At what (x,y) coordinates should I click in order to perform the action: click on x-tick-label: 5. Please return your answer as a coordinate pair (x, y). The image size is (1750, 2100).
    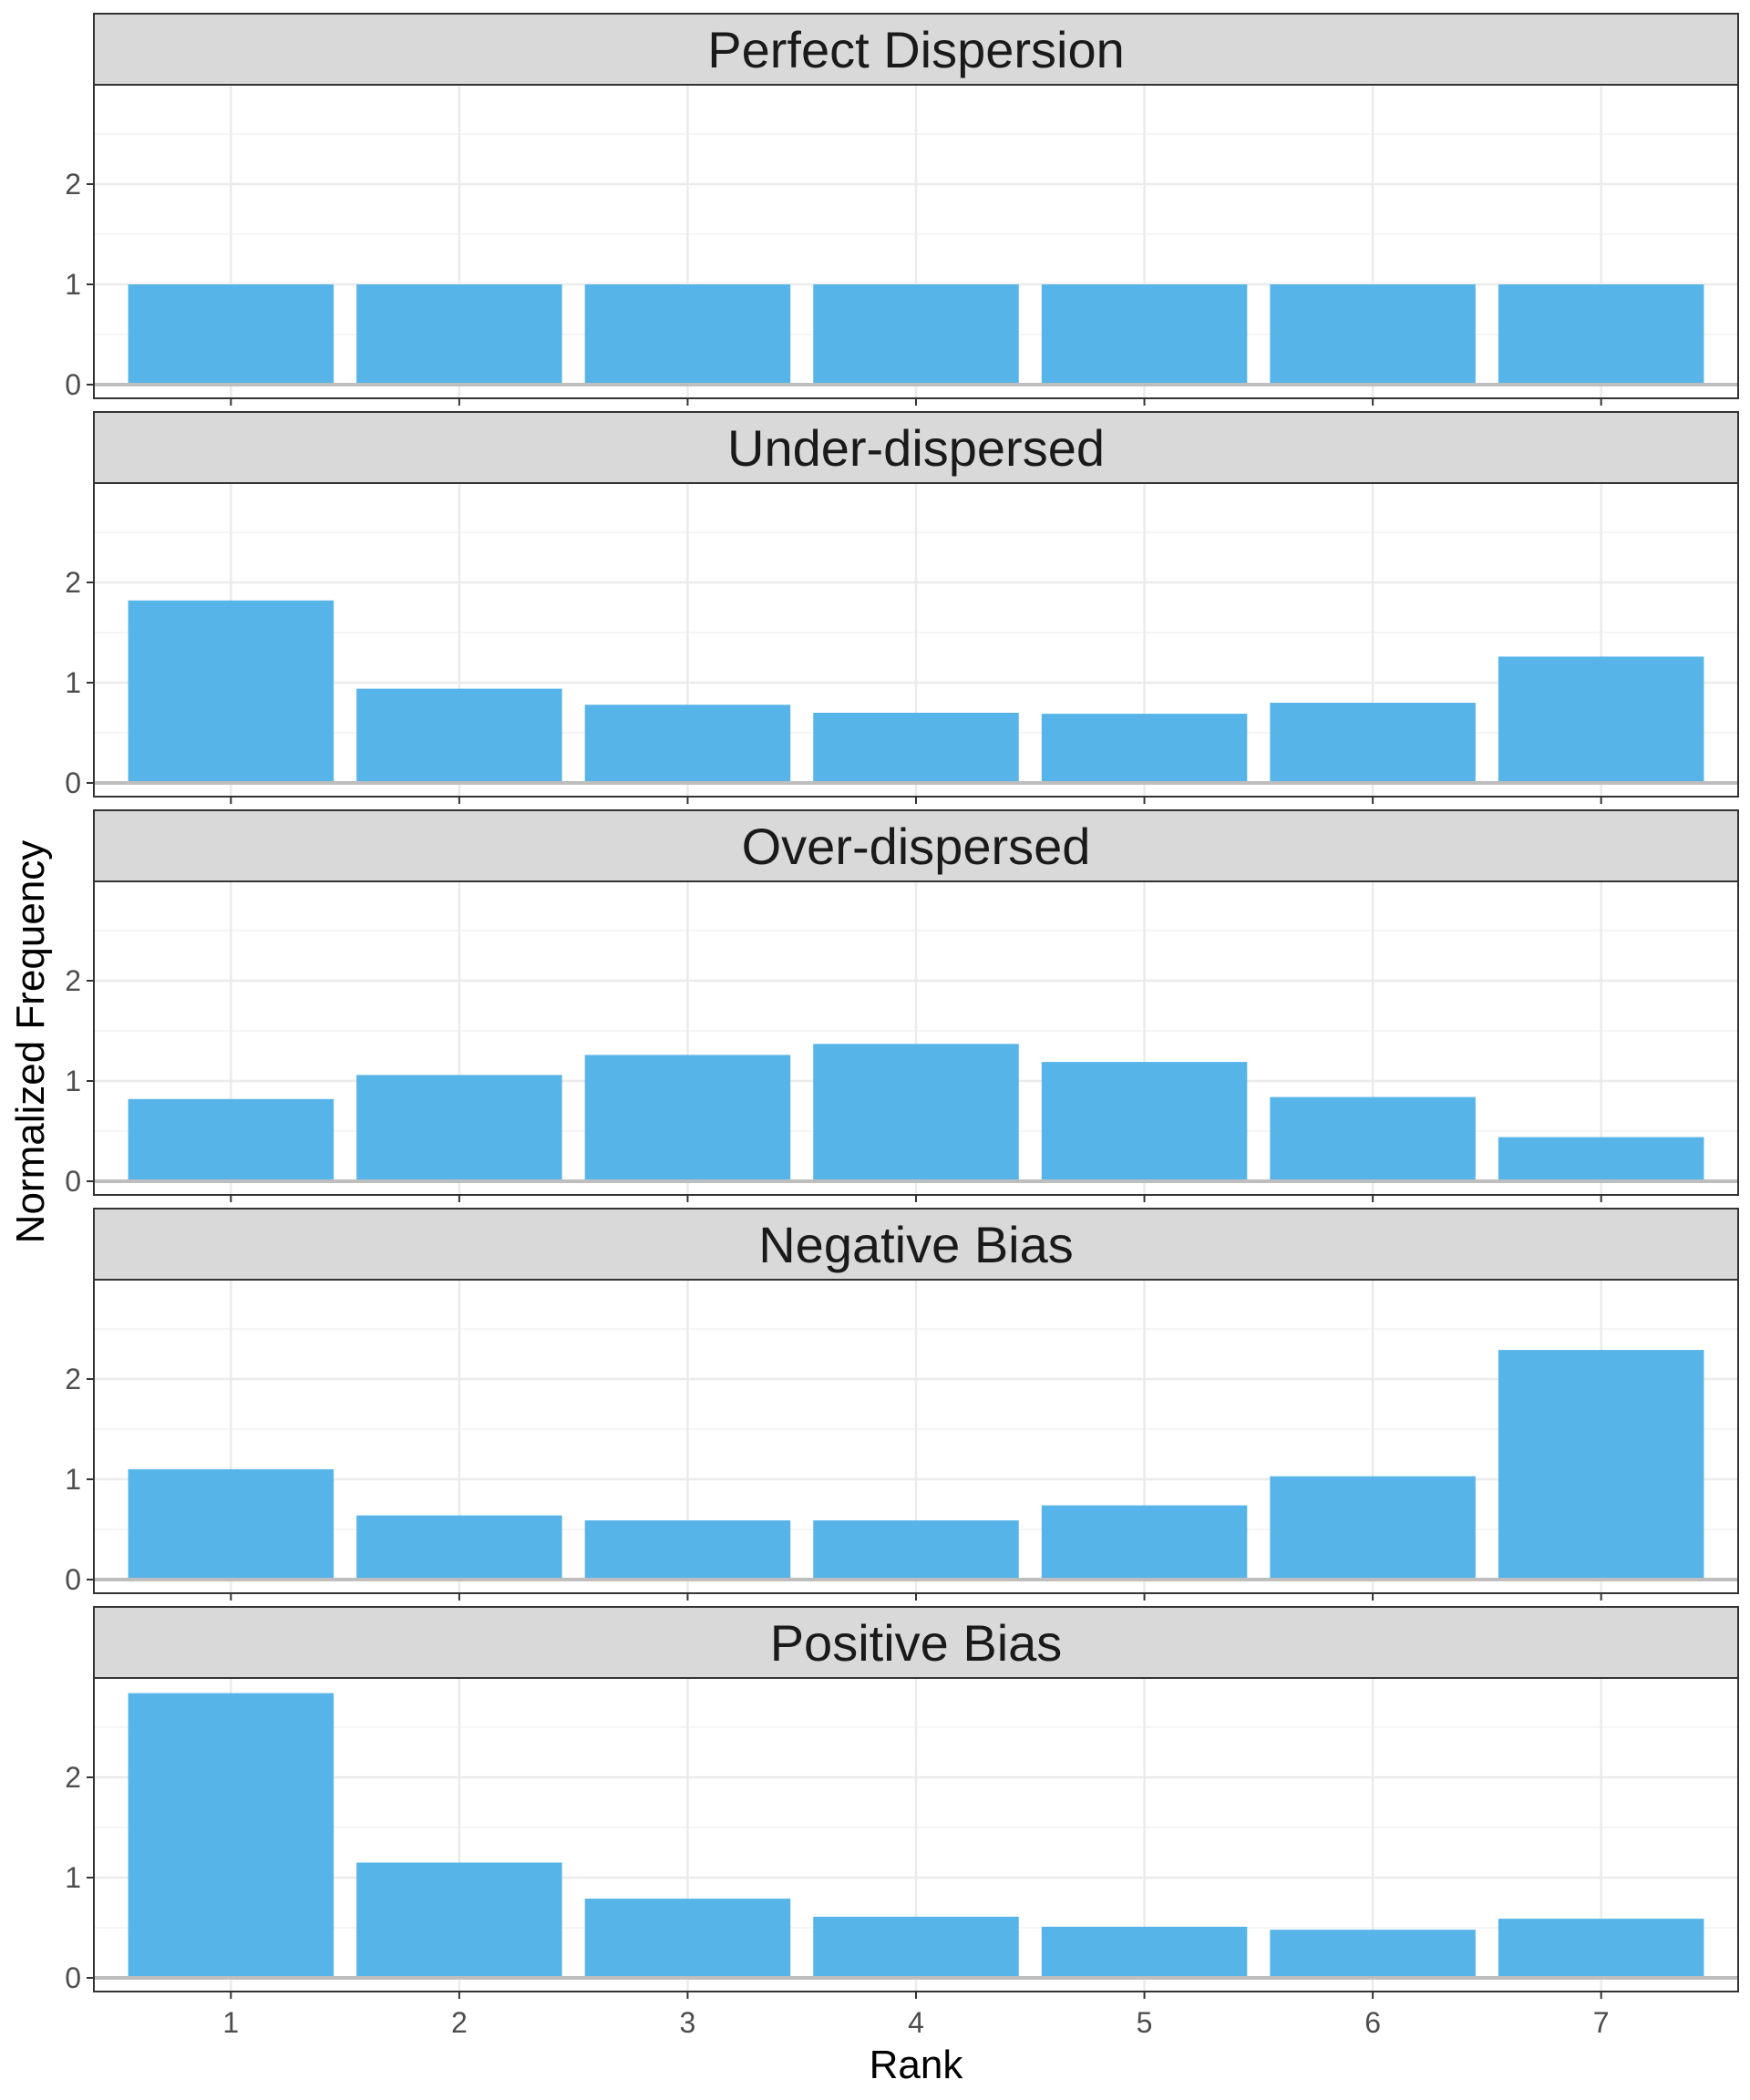
    Looking at the image, I should click on (1145, 2022).